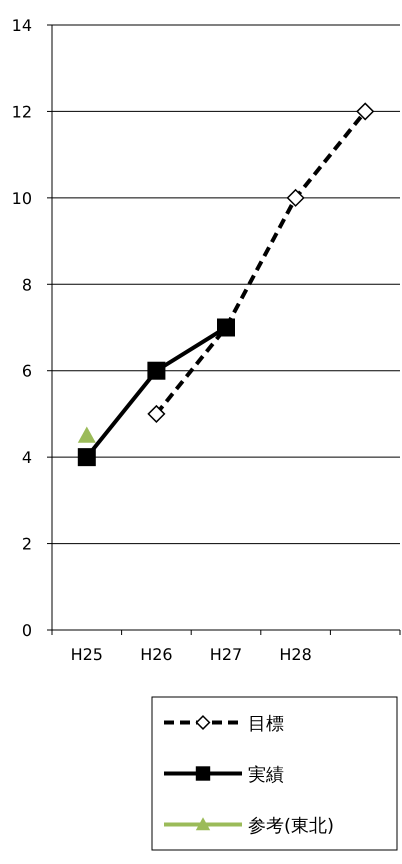 This screenshot has height=864, width=402. Describe the element at coordinates (27, 630) in the screenshot. I see `y-tick-label: 0` at that location.